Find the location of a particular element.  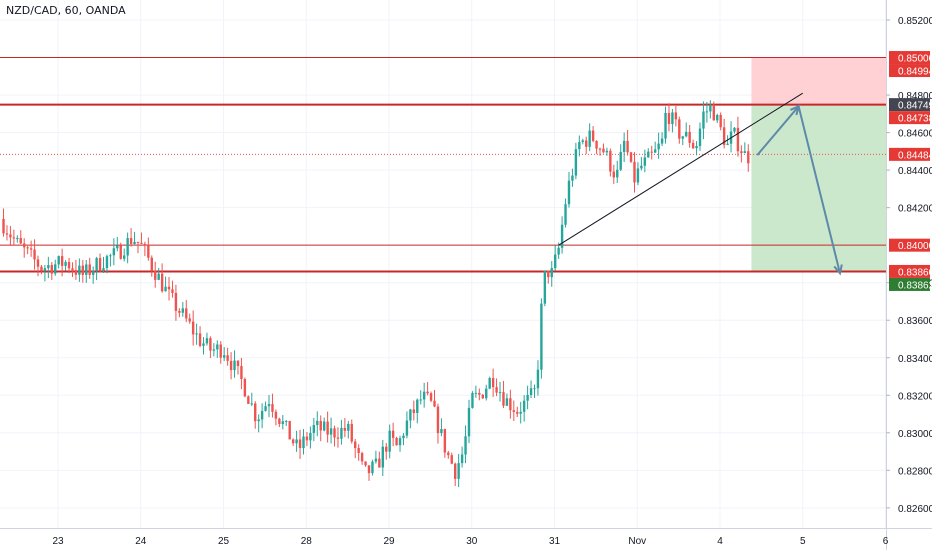

y-tick-label: 0.84200 is located at coordinates (915, 209).